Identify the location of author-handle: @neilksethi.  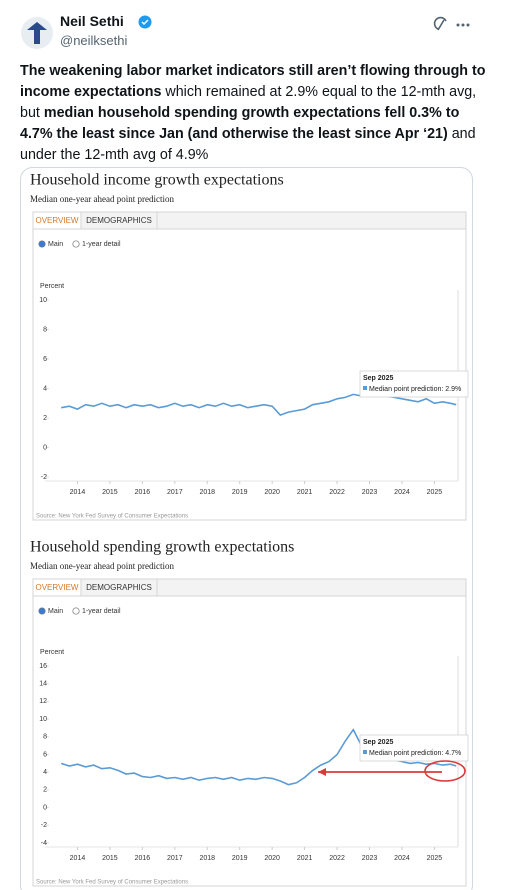
(94, 40).